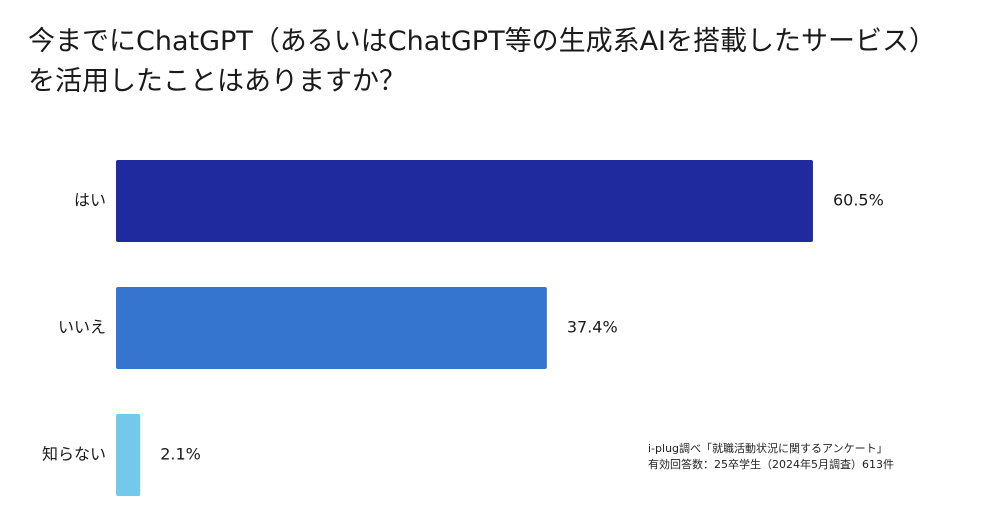 Image resolution: width=1000 pixels, height=532 pixels. Describe the element at coordinates (858, 200) in the screenshot. I see `value-label-1: 60.5%` at that location.